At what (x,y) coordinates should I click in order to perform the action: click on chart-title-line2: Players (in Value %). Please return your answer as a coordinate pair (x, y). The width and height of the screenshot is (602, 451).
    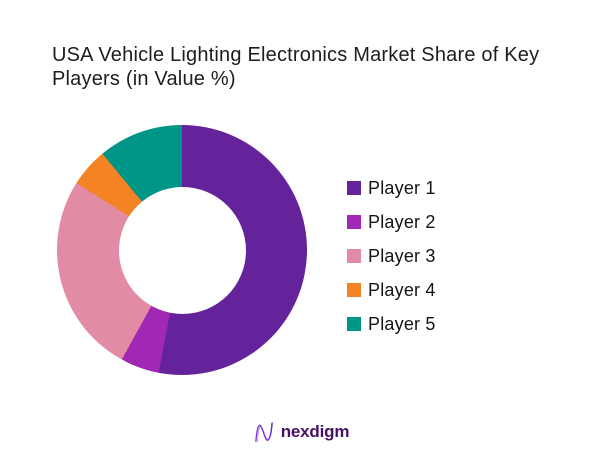
    Looking at the image, I should click on (144, 78).